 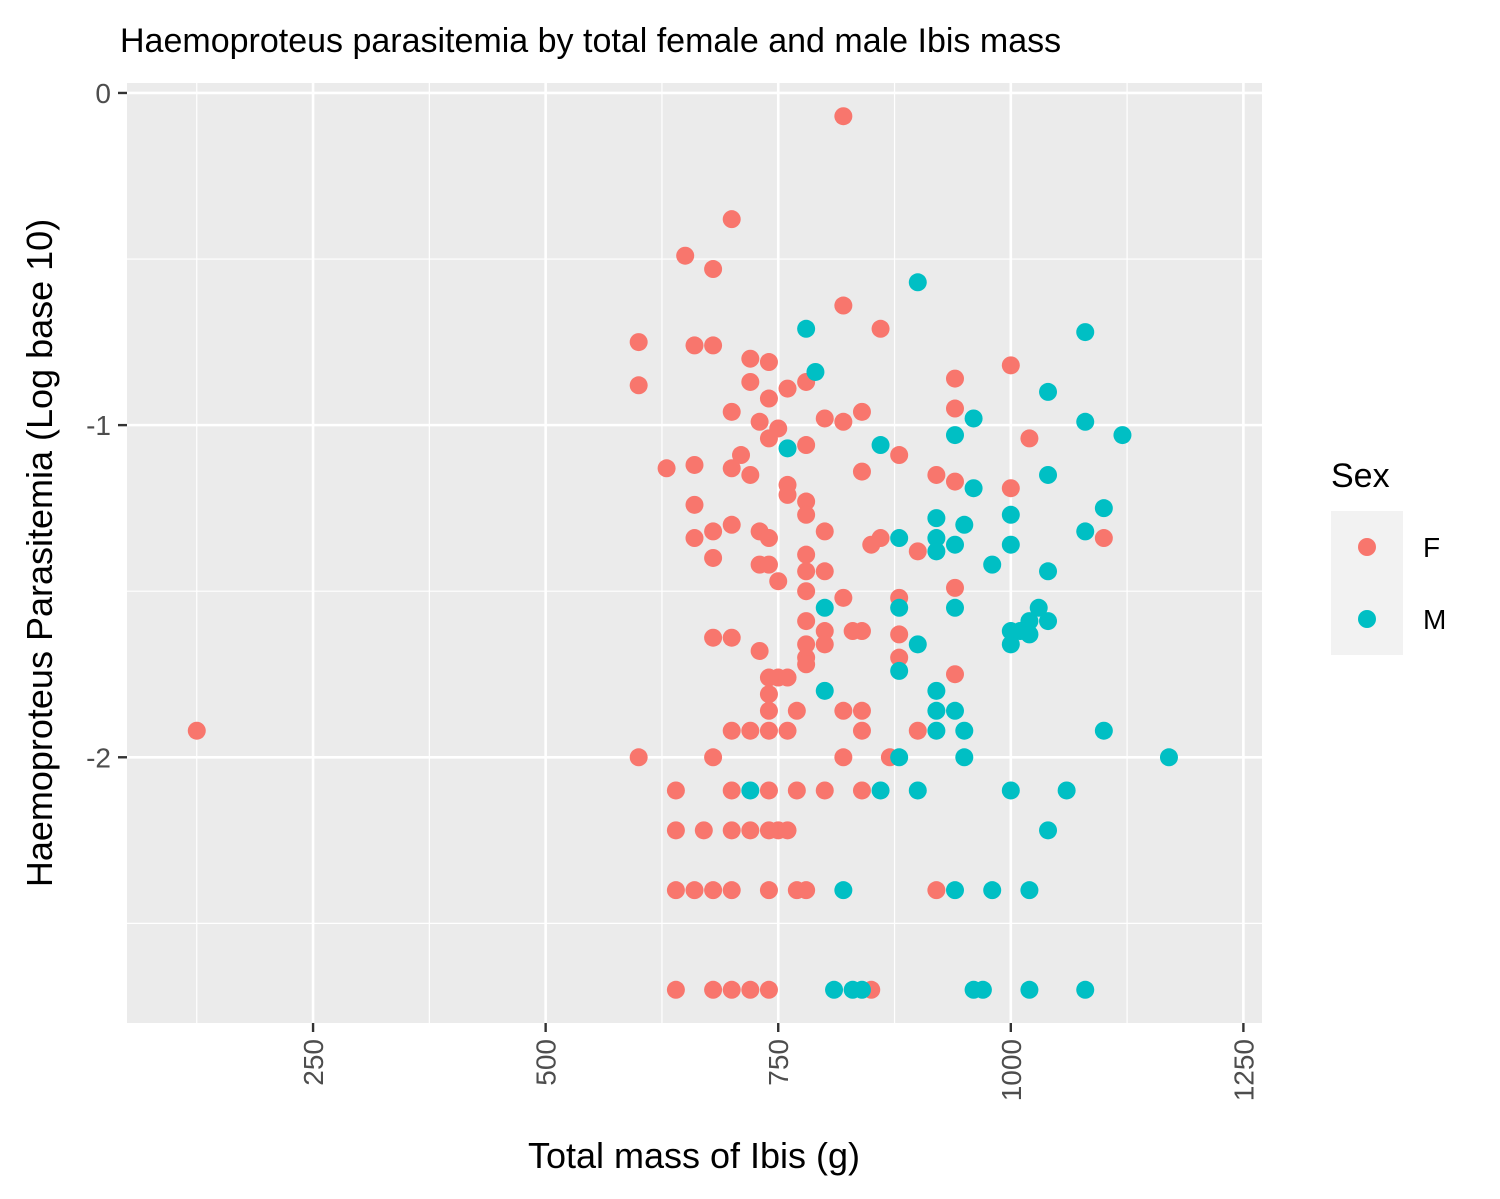 I want to click on x-tick-label: 750, so click(x=778, y=1062).